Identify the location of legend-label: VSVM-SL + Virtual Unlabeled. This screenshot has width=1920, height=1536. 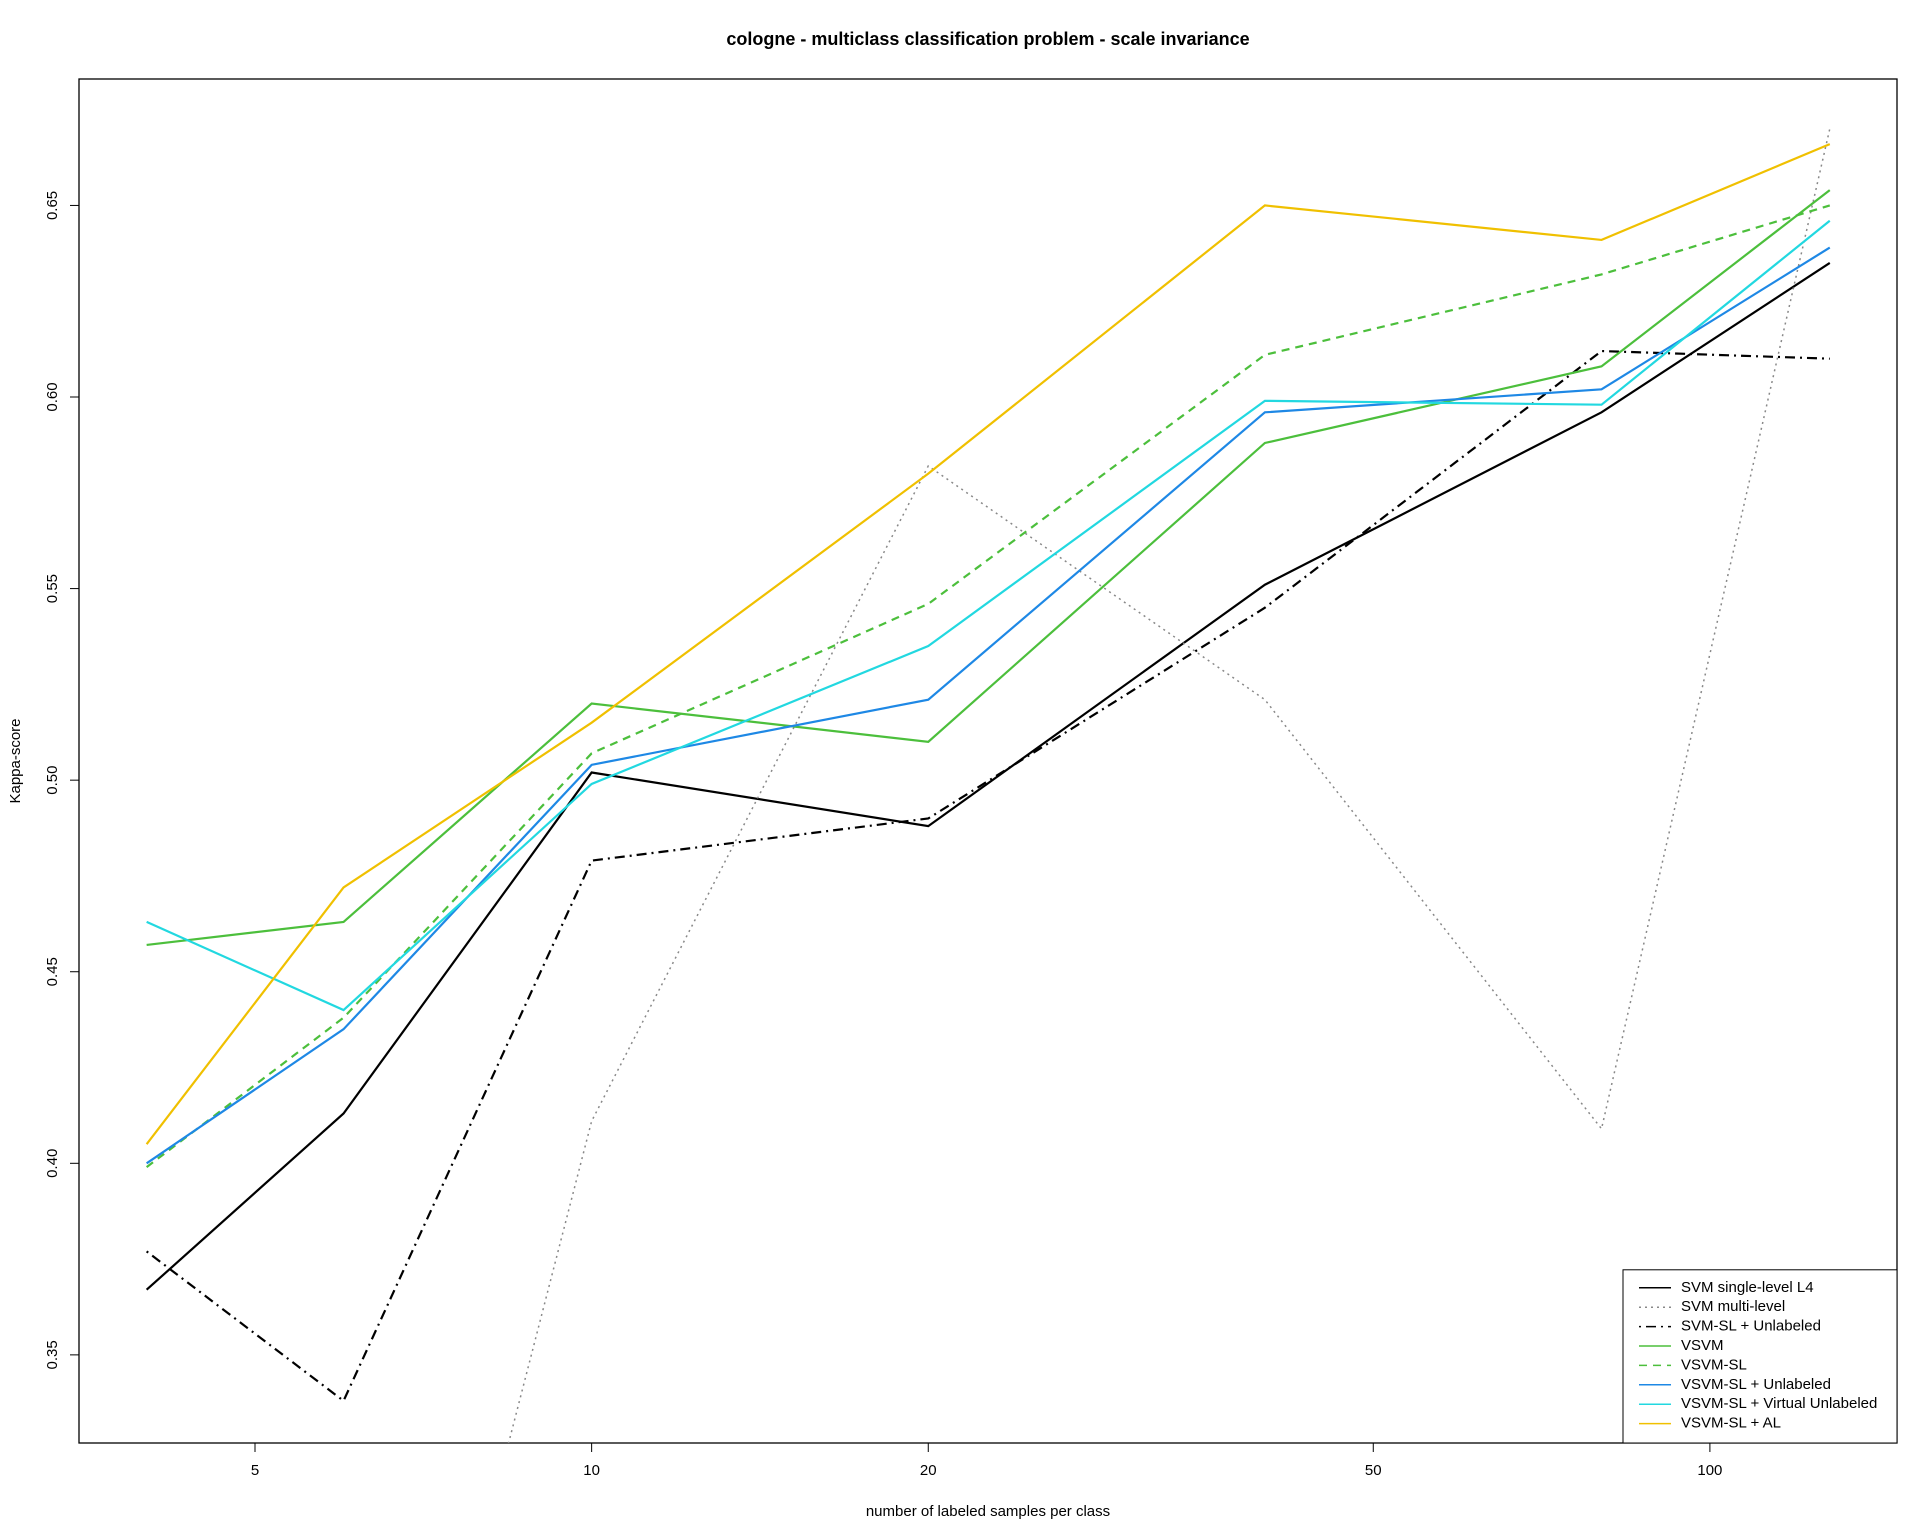
(1779, 1403).